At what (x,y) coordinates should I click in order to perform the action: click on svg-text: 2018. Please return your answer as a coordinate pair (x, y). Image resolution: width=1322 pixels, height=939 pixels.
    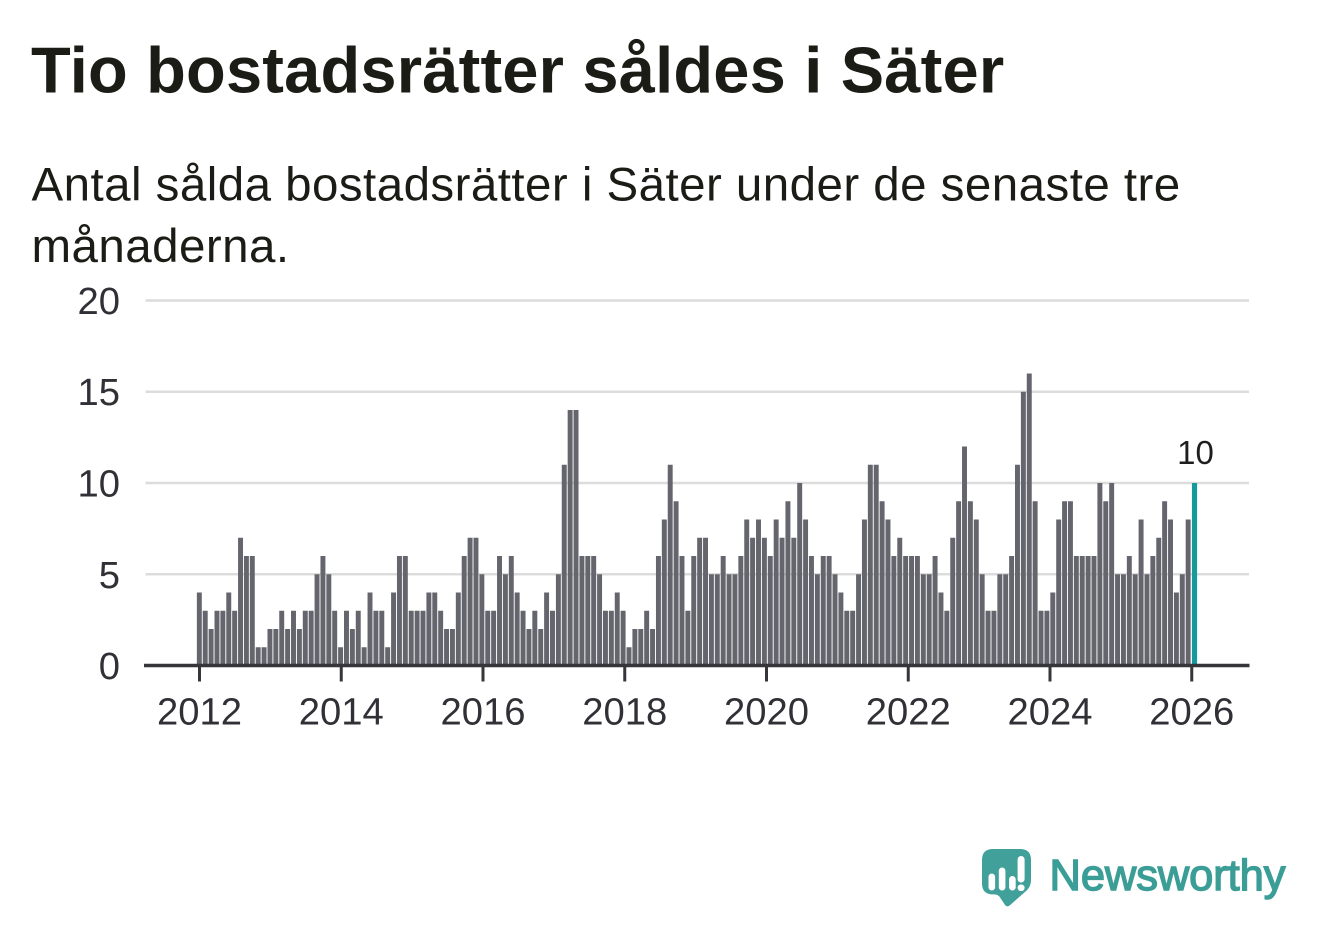
    Looking at the image, I should click on (624, 712).